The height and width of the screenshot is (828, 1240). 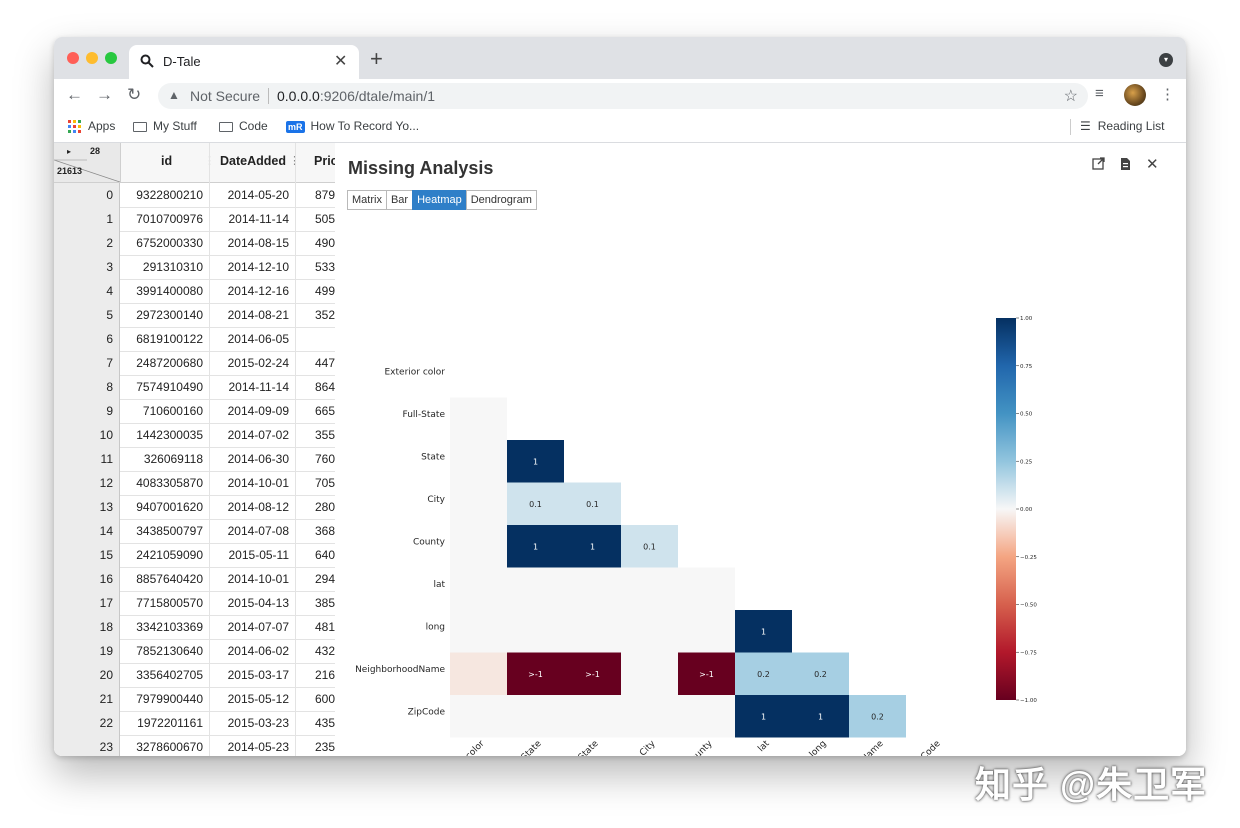 I want to click on cell-price: 505, so click(x=324, y=219).